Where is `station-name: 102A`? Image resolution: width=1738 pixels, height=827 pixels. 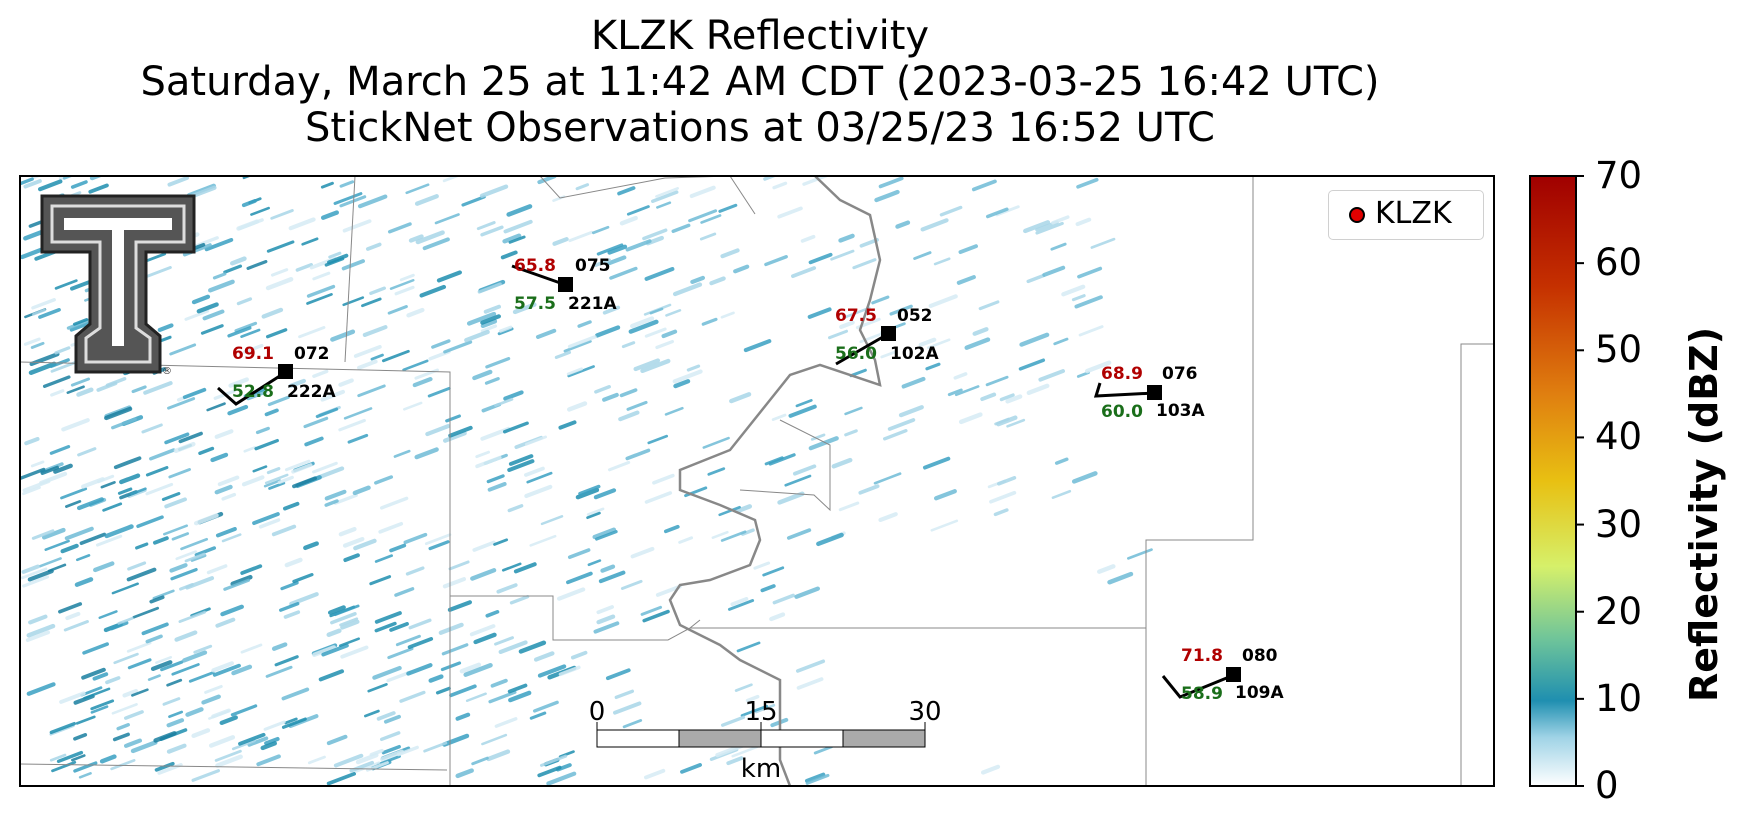 station-name: 102A is located at coordinates (914, 354).